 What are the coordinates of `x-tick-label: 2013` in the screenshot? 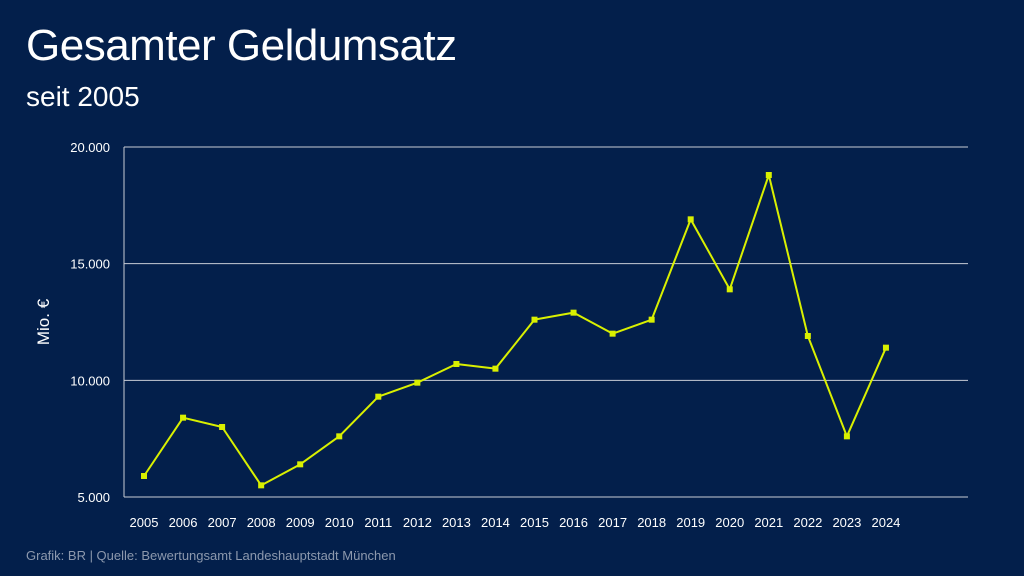 It's located at (456, 522).